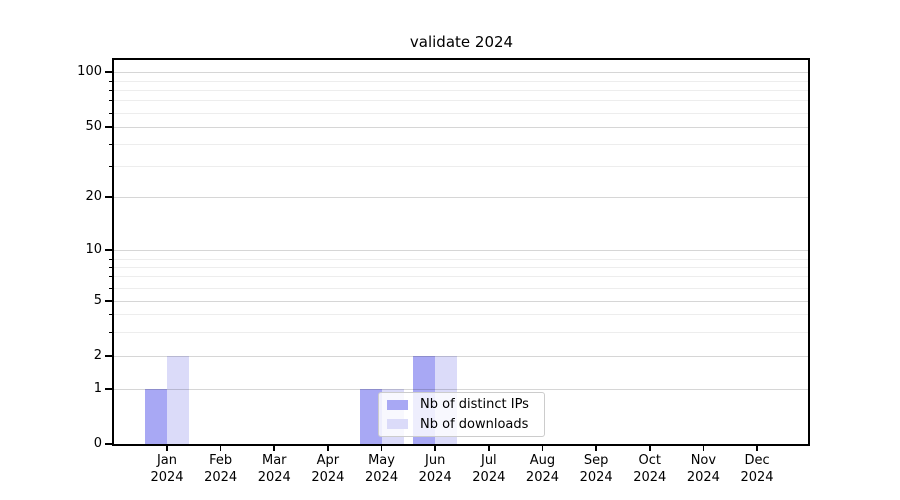 This screenshot has width=900, height=500. I want to click on xtick-may, so click(381, 448).